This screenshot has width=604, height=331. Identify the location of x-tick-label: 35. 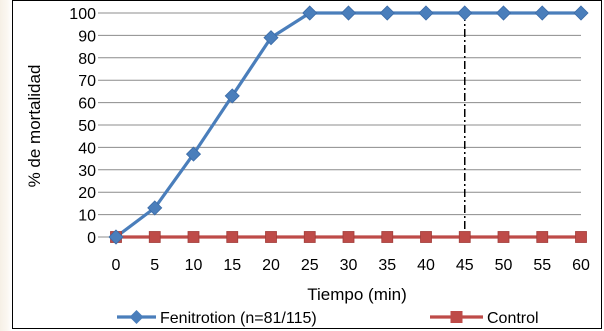
(387, 265).